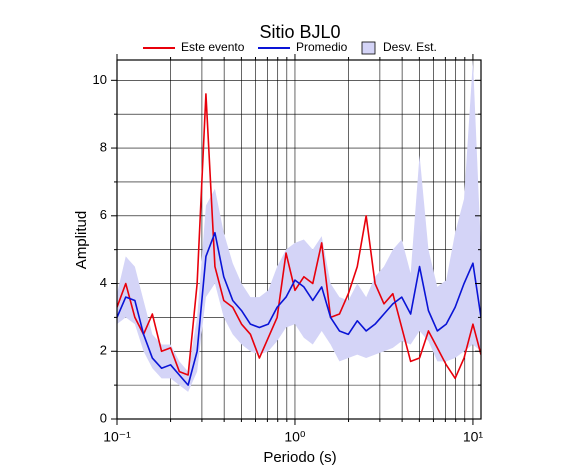 The width and height of the screenshot is (586, 475). What do you see at coordinates (103, 214) in the screenshot?
I see `y-tick-label: 6` at bounding box center [103, 214].